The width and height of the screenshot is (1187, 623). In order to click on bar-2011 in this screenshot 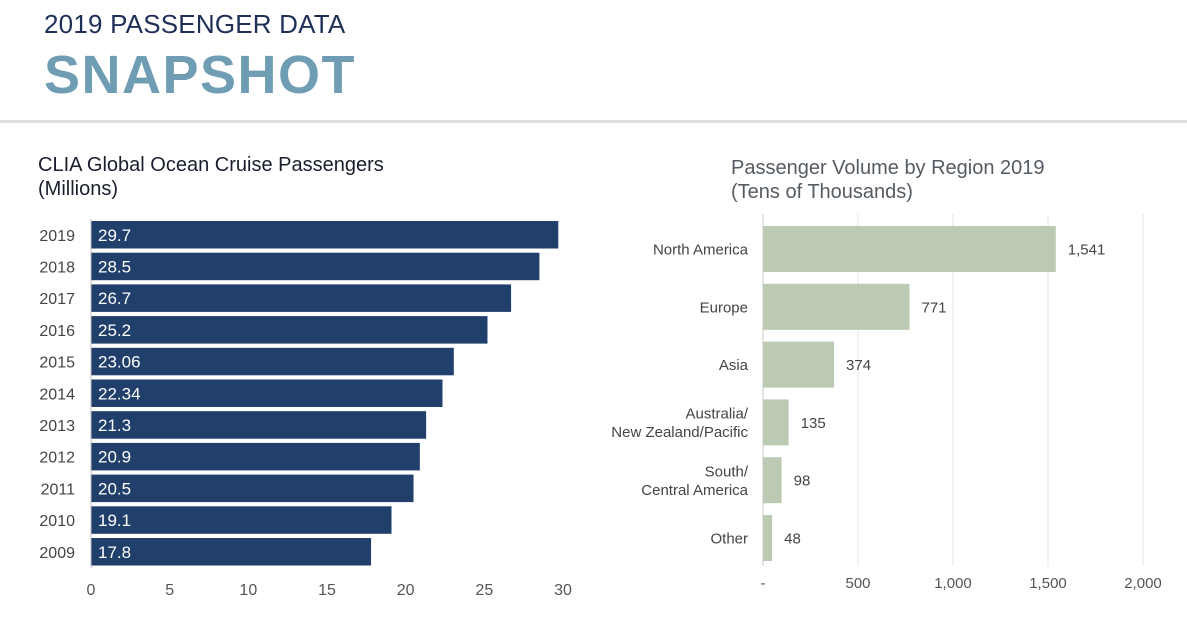, I will do `click(252, 488)`.